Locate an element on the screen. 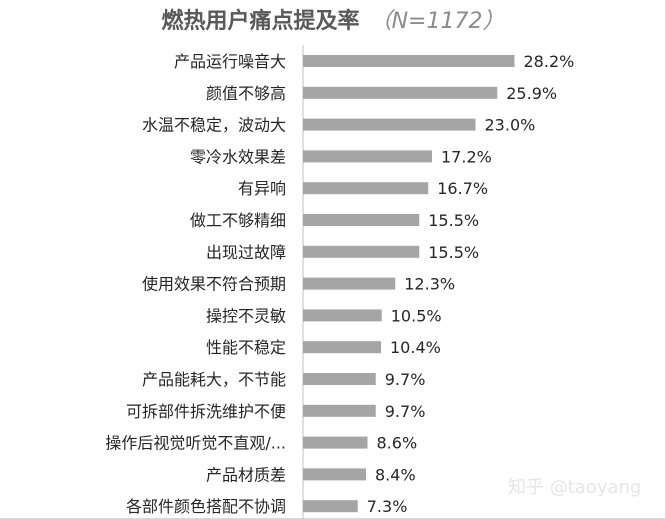 This screenshot has height=519, width=666. value-label: 7.3% is located at coordinates (387, 506).